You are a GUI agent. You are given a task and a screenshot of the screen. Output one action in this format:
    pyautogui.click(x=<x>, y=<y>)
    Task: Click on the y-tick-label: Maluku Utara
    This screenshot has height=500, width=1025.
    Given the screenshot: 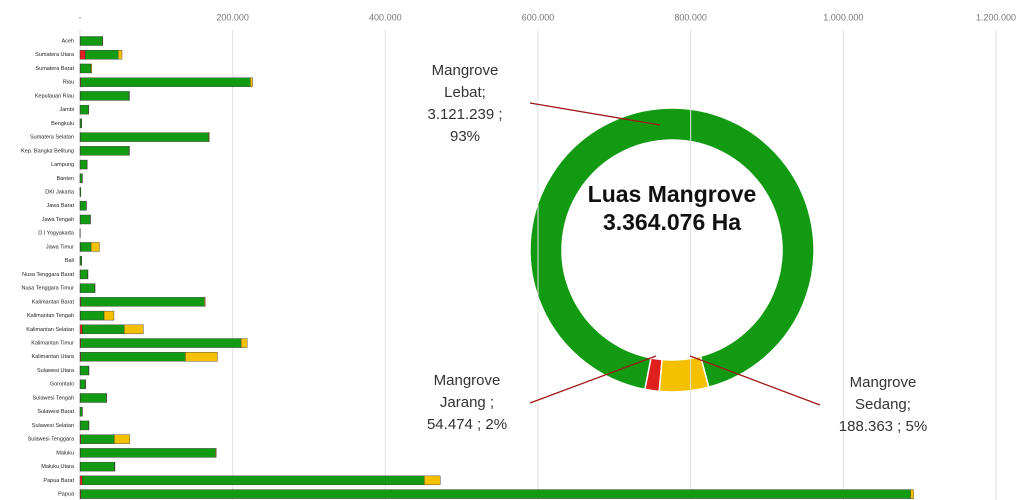 What is the action you would take?
    pyautogui.click(x=58, y=467)
    